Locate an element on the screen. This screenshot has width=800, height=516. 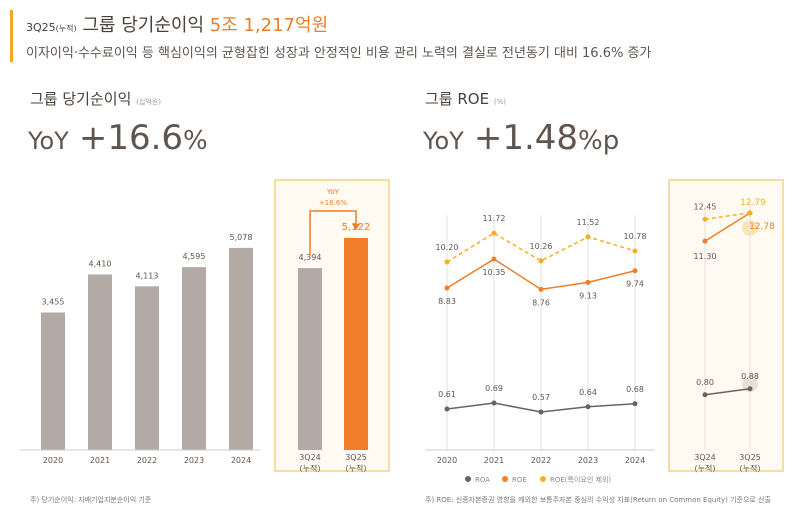
right-yoy: YoY +1.48%p is located at coordinates (521, 138).